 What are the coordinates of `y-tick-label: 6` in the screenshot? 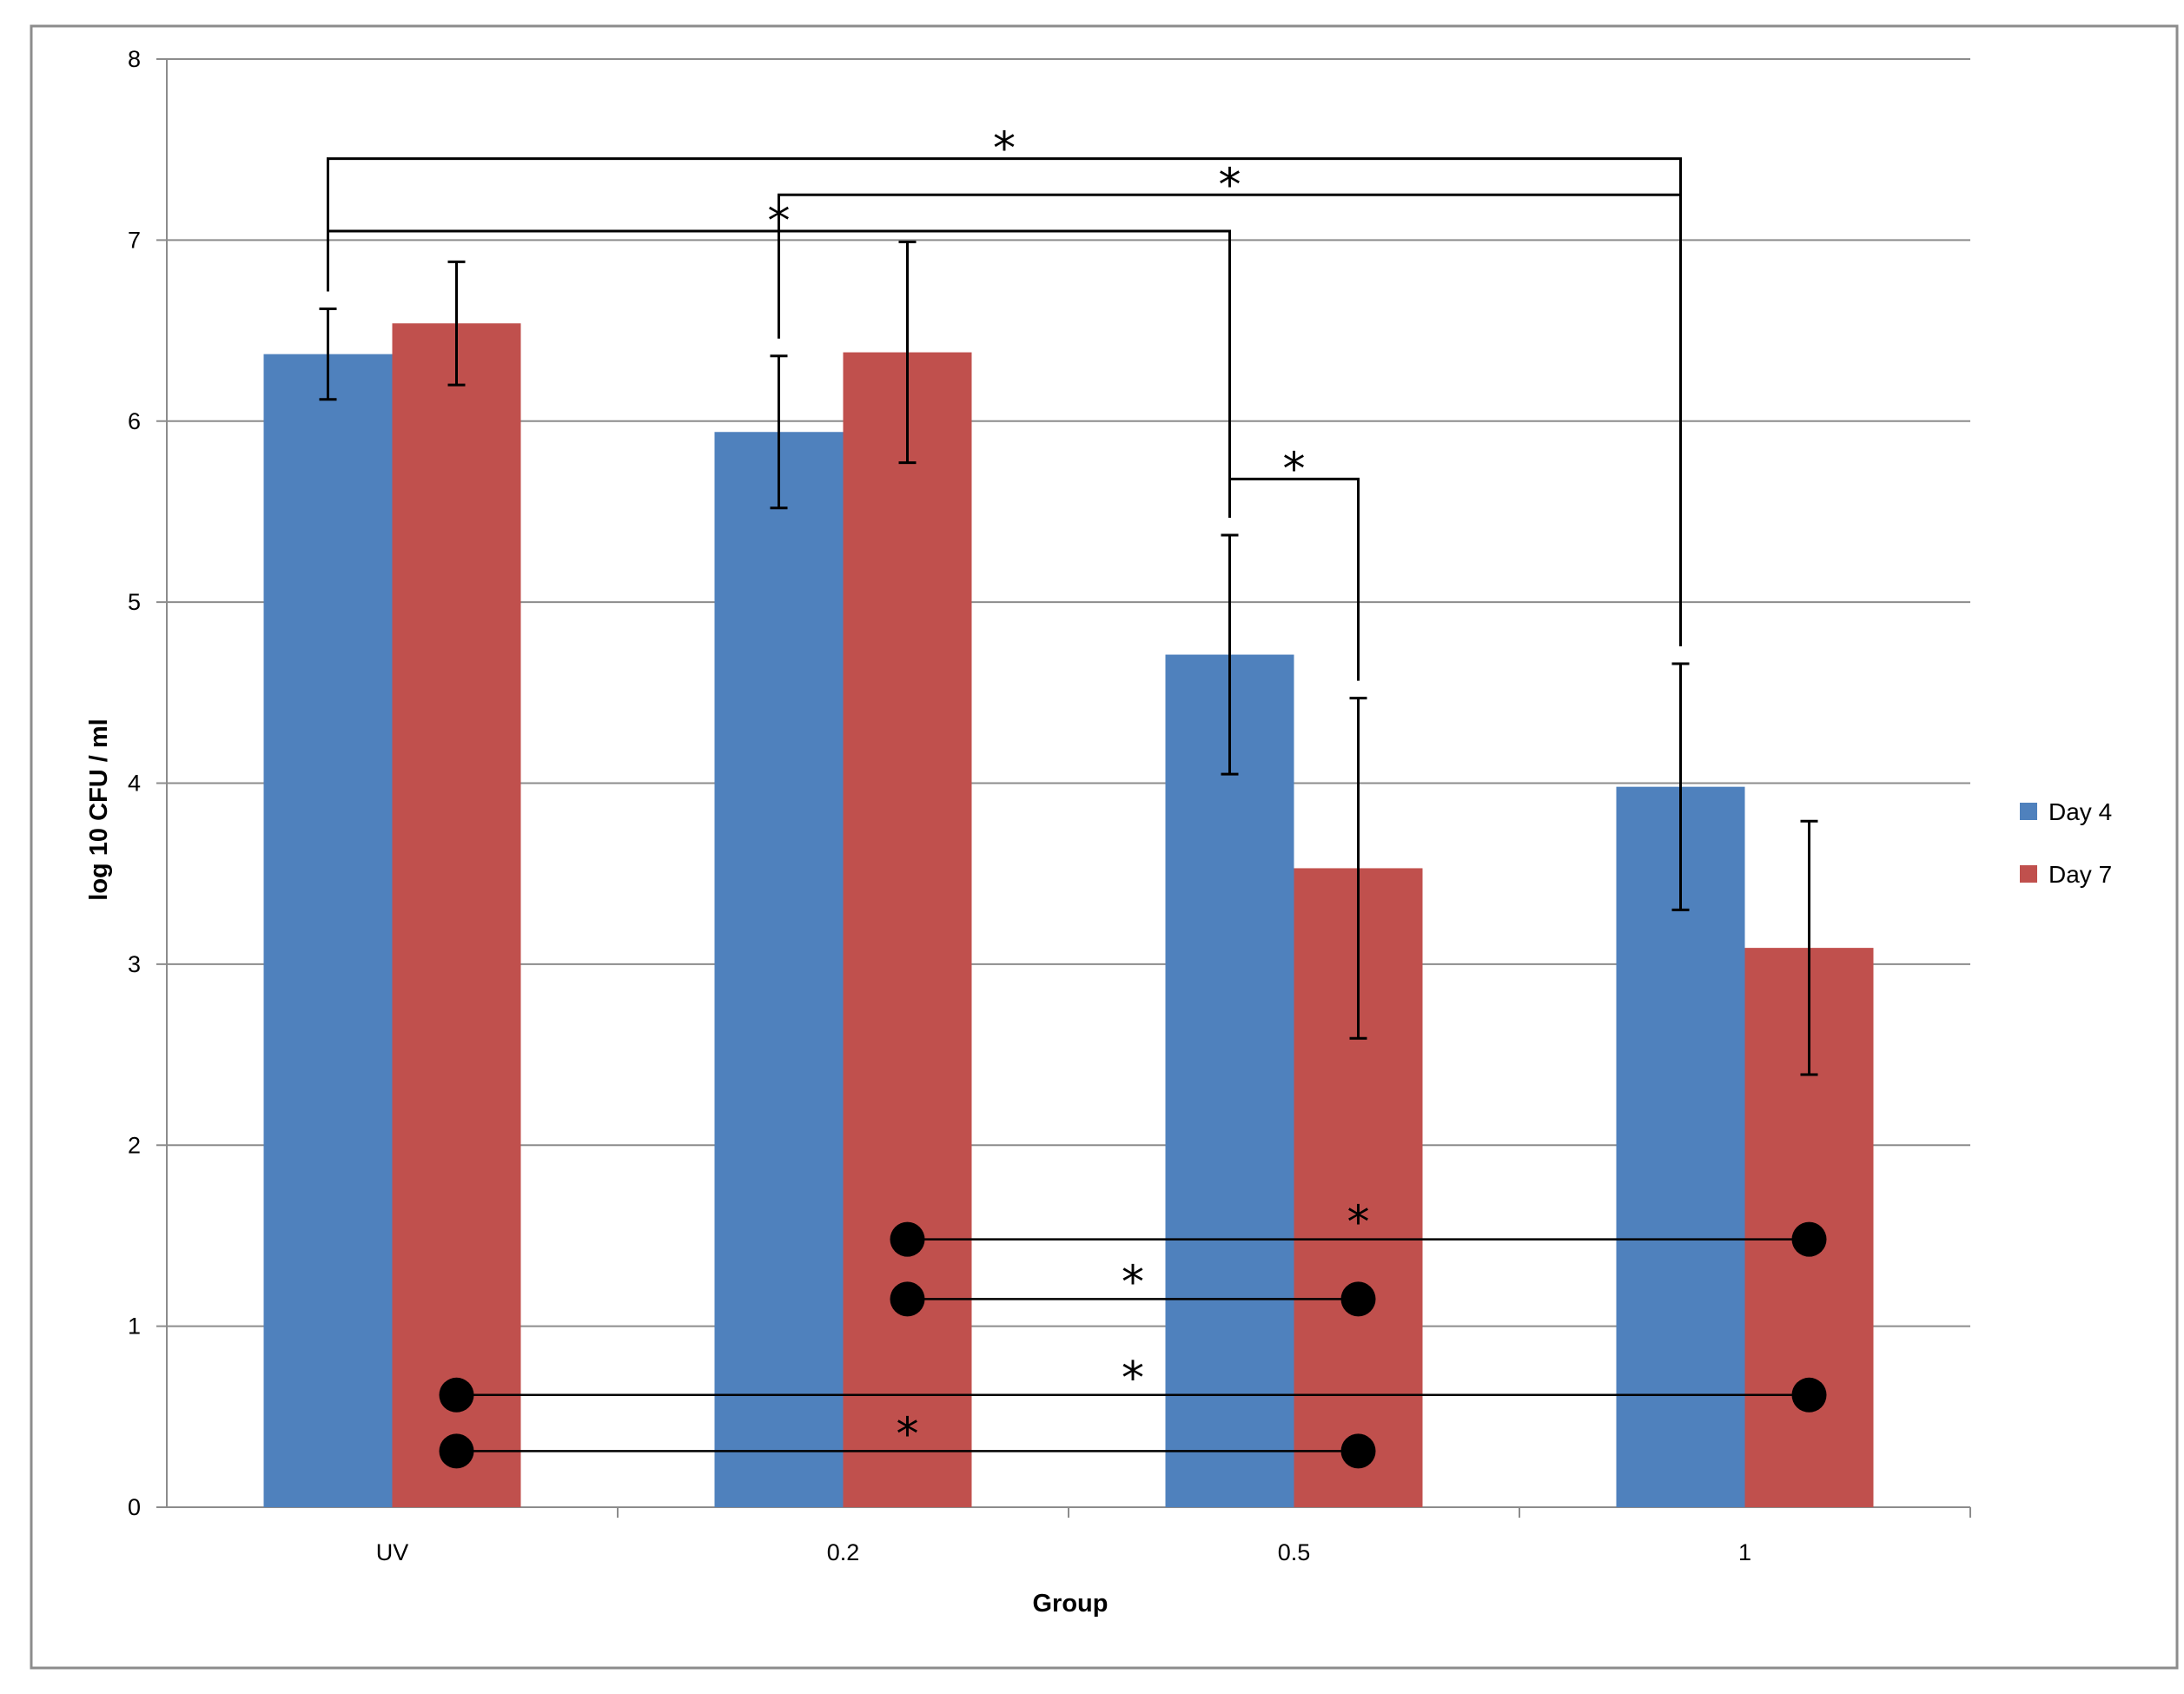 It's located at (134, 421).